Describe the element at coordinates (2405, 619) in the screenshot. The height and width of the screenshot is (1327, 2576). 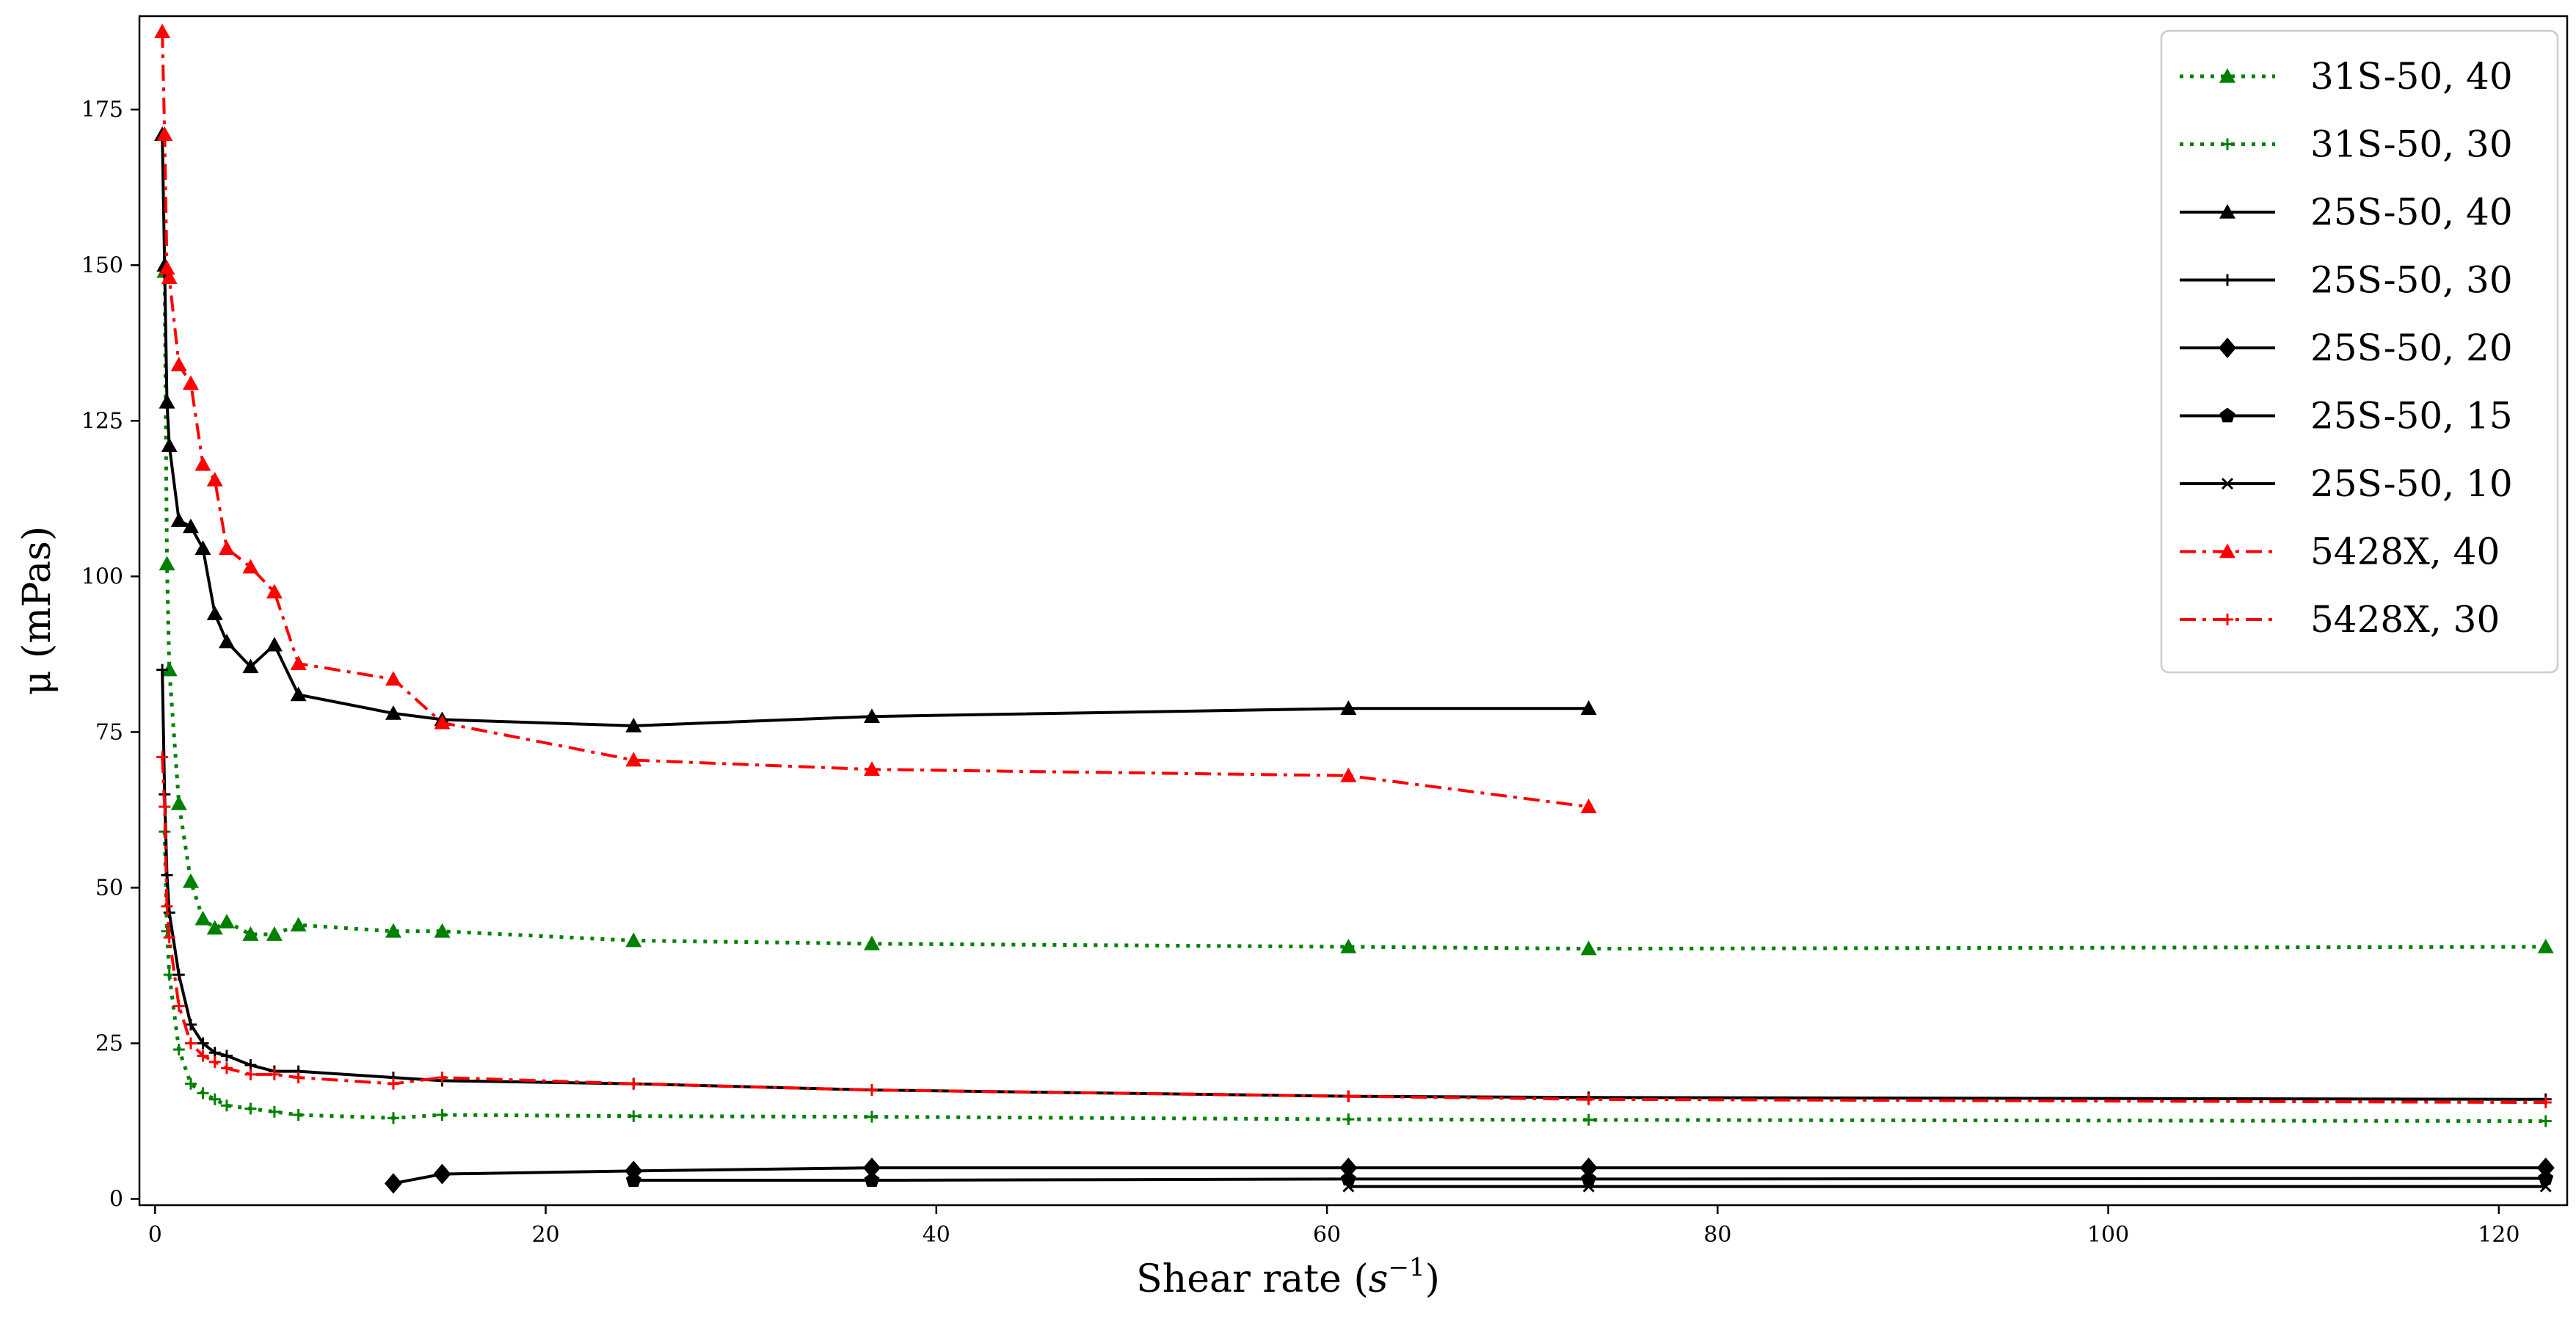
I see `legend-label: 5428X, 30` at that location.